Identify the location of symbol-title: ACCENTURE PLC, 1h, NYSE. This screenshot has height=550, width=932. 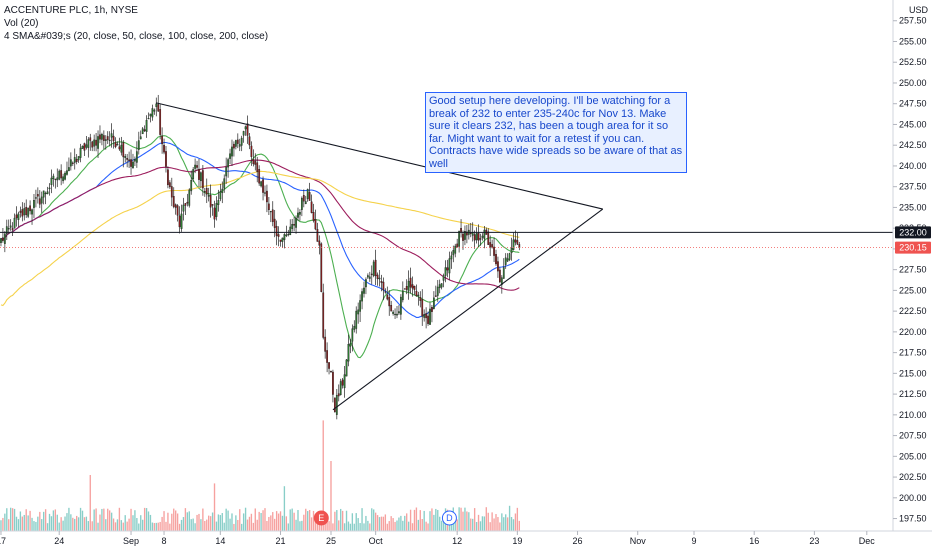
(71, 10).